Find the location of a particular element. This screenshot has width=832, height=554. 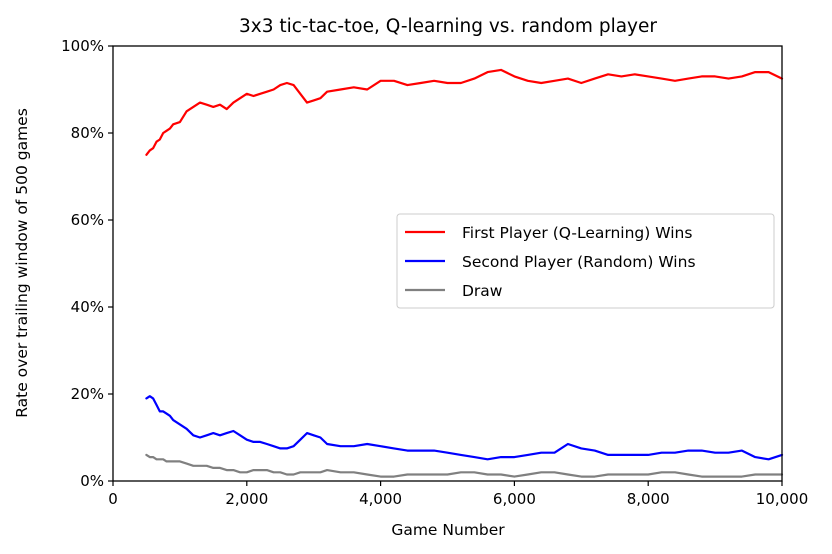

x-tick-label: 6,000 is located at coordinates (514, 499).